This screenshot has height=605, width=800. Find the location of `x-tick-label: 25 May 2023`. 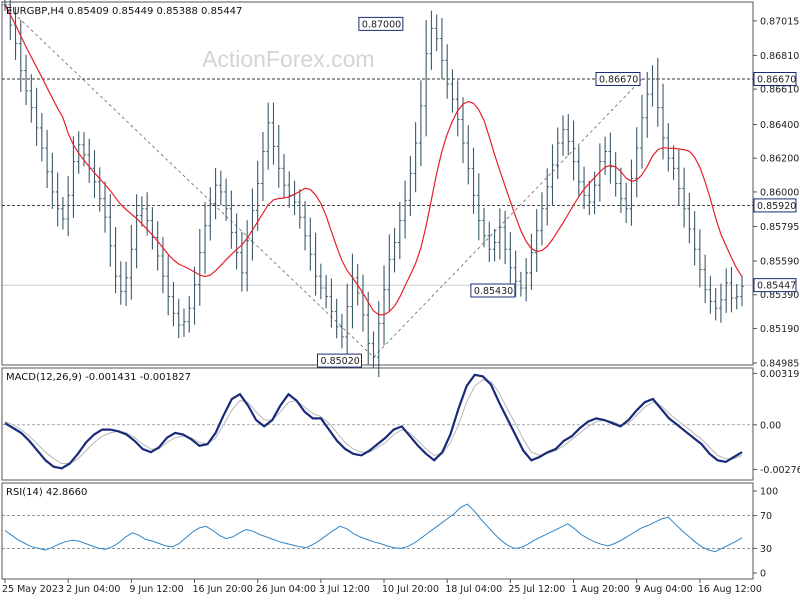

x-tick-label: 25 May 2023 is located at coordinates (33, 589).